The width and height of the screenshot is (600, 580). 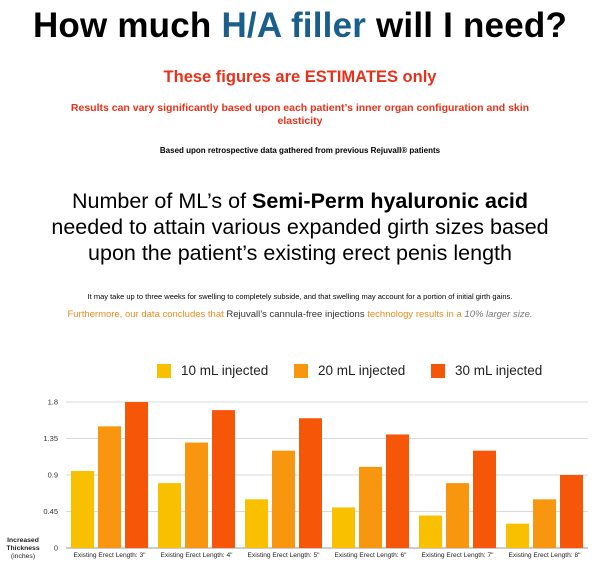 I want to click on furthermore-part1: Furthermore, our data concludes that, so click(x=147, y=314).